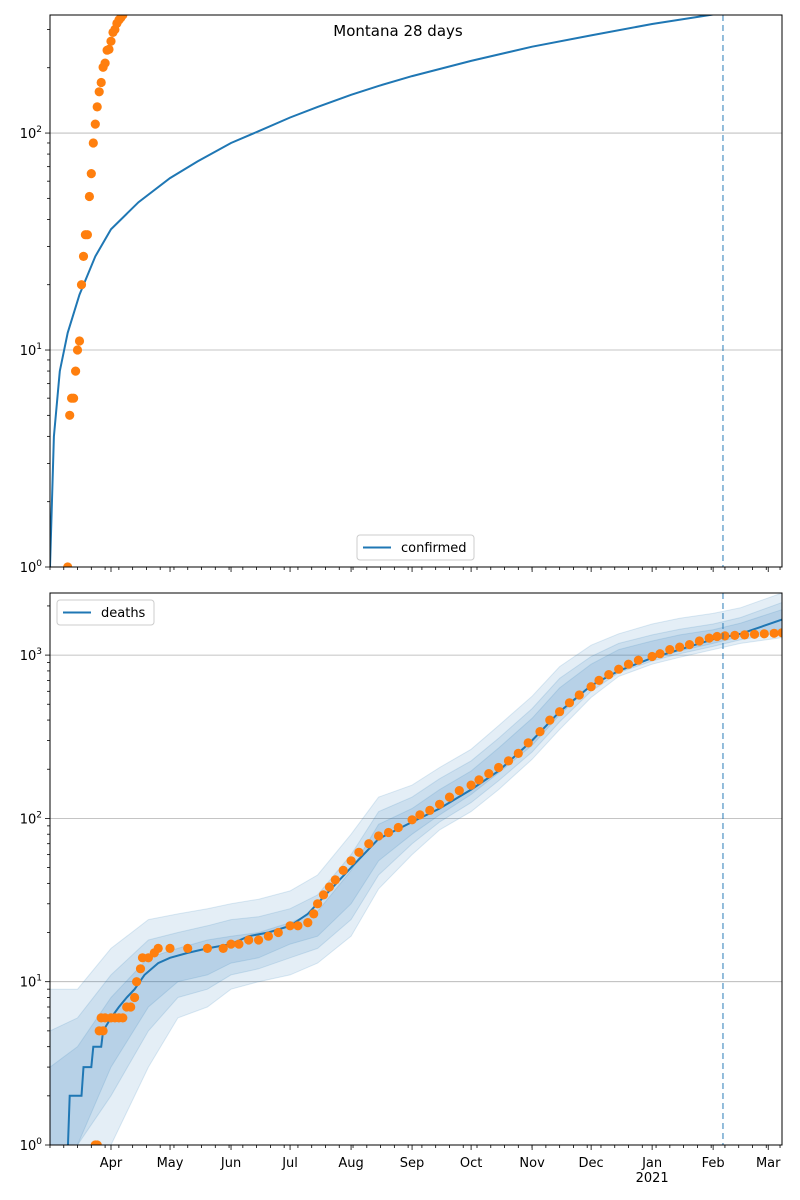  I want to click on legend-label: deaths, so click(123, 613).